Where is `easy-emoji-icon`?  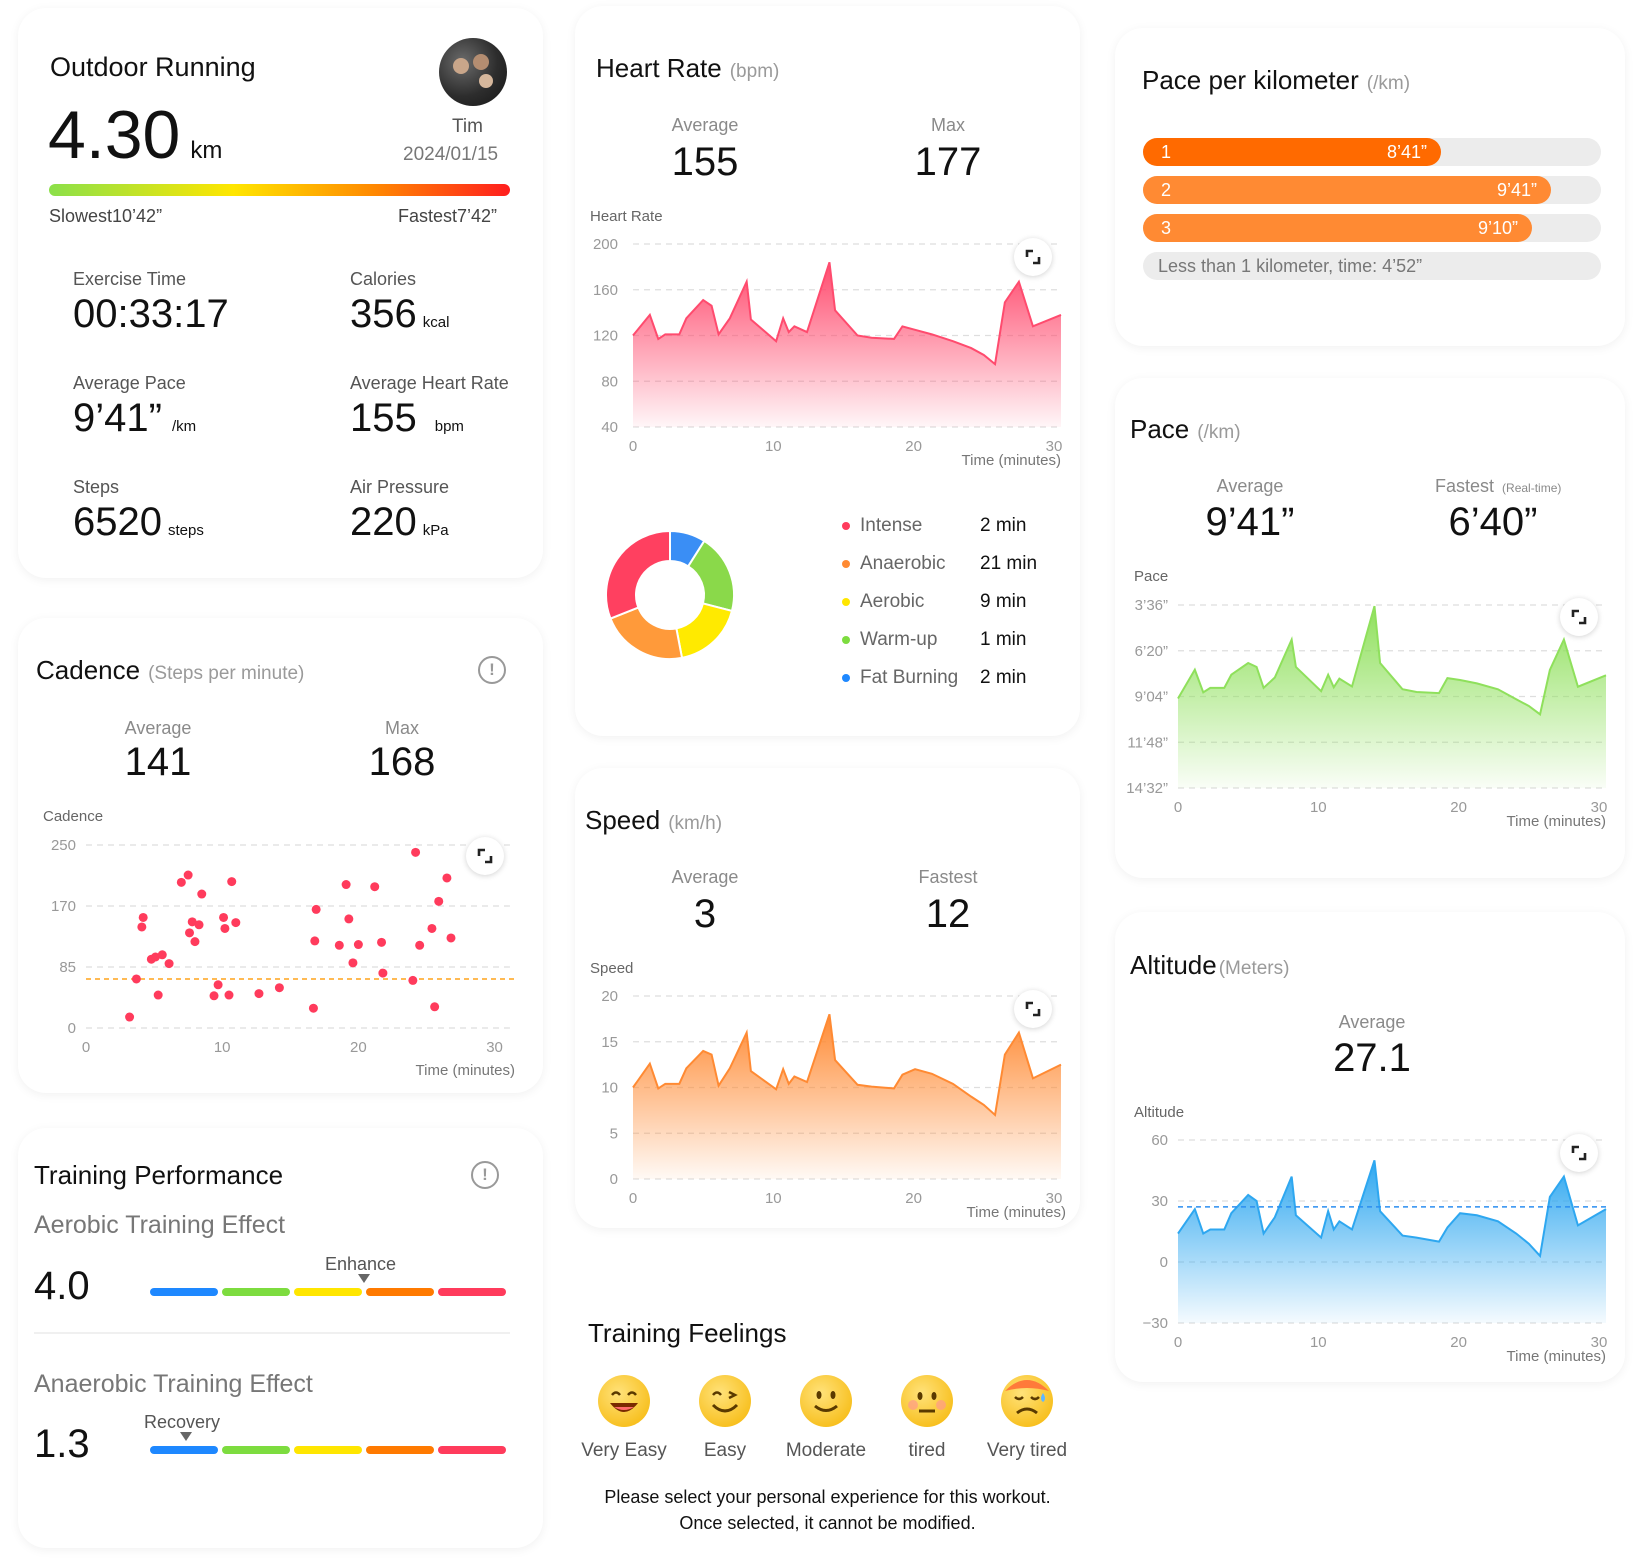
easy-emoji-icon is located at coordinates (725, 1401).